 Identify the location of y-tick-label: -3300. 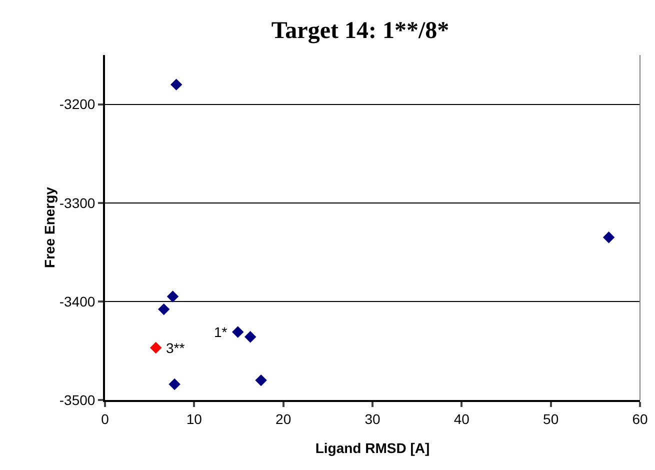
(77, 202).